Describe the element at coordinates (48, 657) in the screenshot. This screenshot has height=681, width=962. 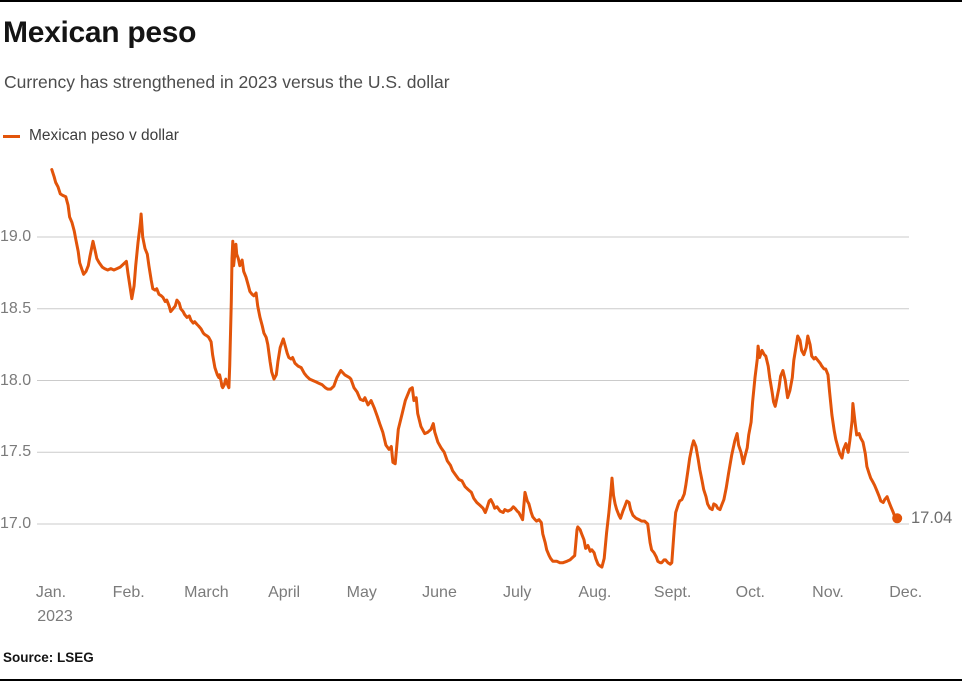
I see `source-note: Source: LSEG` at that location.